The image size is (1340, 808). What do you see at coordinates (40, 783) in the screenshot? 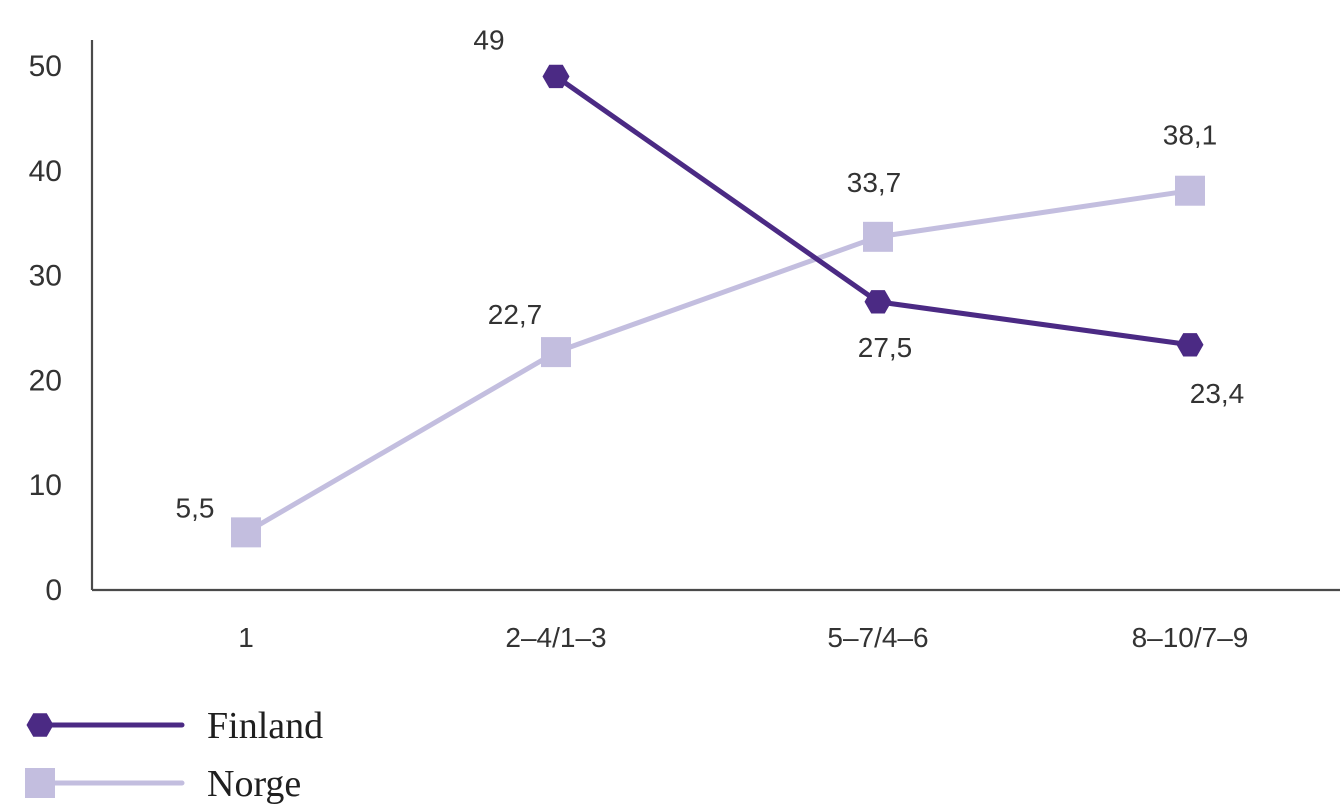
I see `legend-marker-norge` at bounding box center [40, 783].